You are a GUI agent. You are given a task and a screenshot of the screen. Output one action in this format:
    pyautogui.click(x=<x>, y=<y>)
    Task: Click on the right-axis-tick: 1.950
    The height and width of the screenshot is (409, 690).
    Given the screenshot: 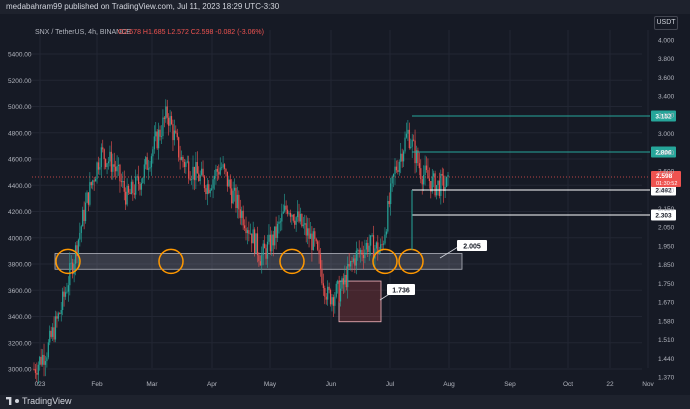 What is the action you would take?
    pyautogui.click(x=666, y=246)
    